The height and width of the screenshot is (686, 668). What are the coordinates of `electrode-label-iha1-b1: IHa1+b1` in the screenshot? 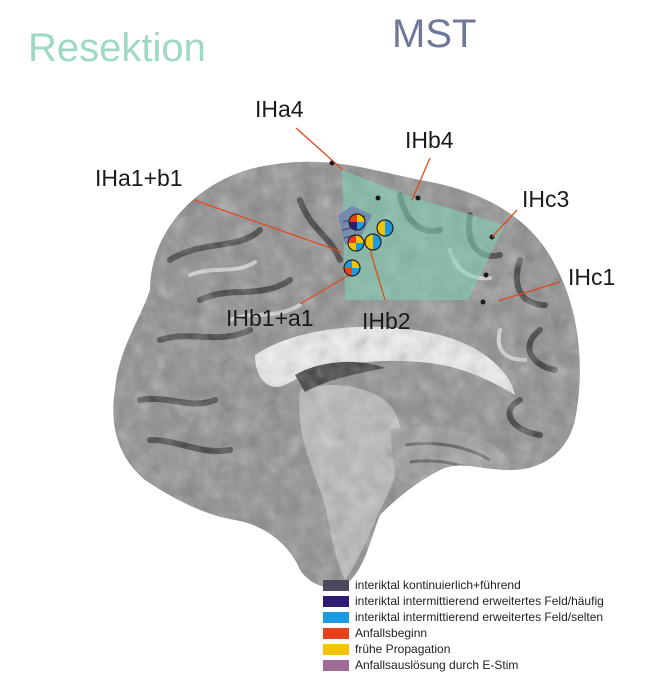 It's located at (139, 178).